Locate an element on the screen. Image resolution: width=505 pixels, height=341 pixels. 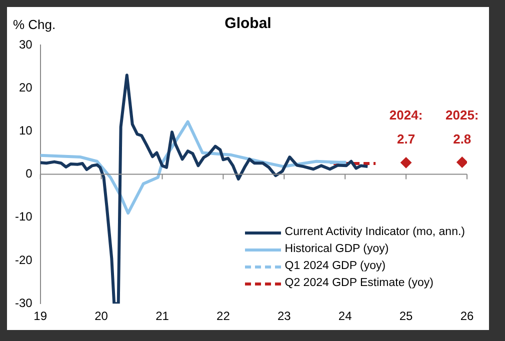
y-tick-label: -20 is located at coordinates (24, 259).